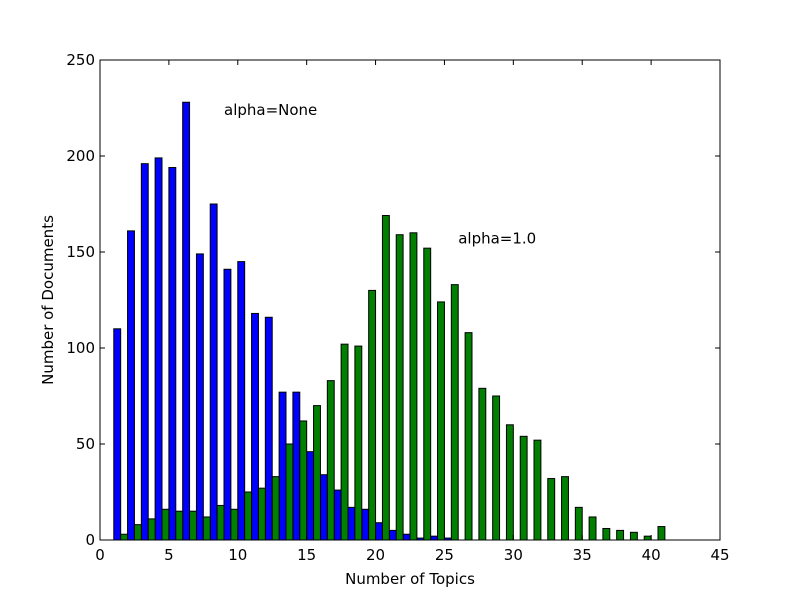 The height and width of the screenshot is (600, 800). What do you see at coordinates (199, 397) in the screenshot?
I see `bar-series1-x7` at bounding box center [199, 397].